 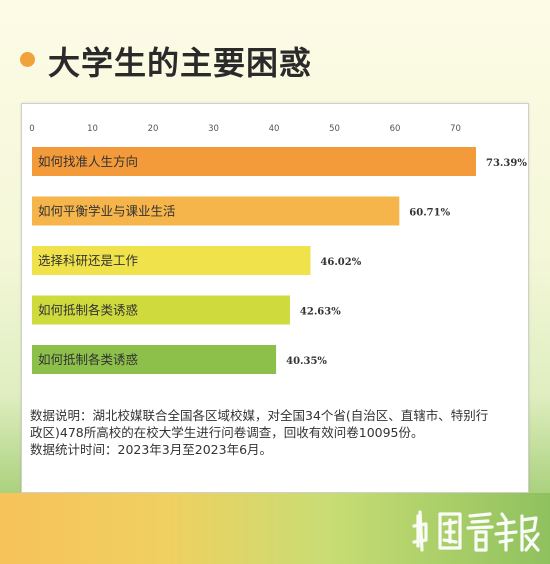 I want to click on china-youth-daily-logo-icon, so click(x=476, y=531).